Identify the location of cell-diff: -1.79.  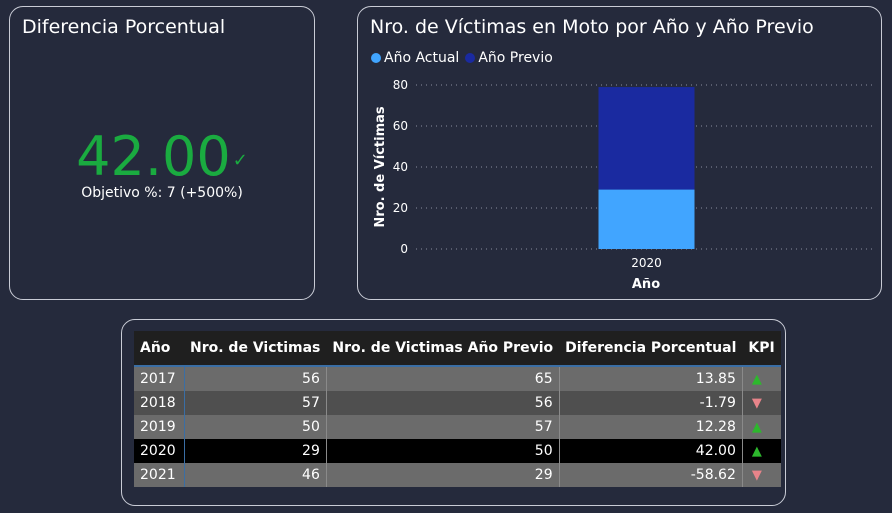
(650, 403).